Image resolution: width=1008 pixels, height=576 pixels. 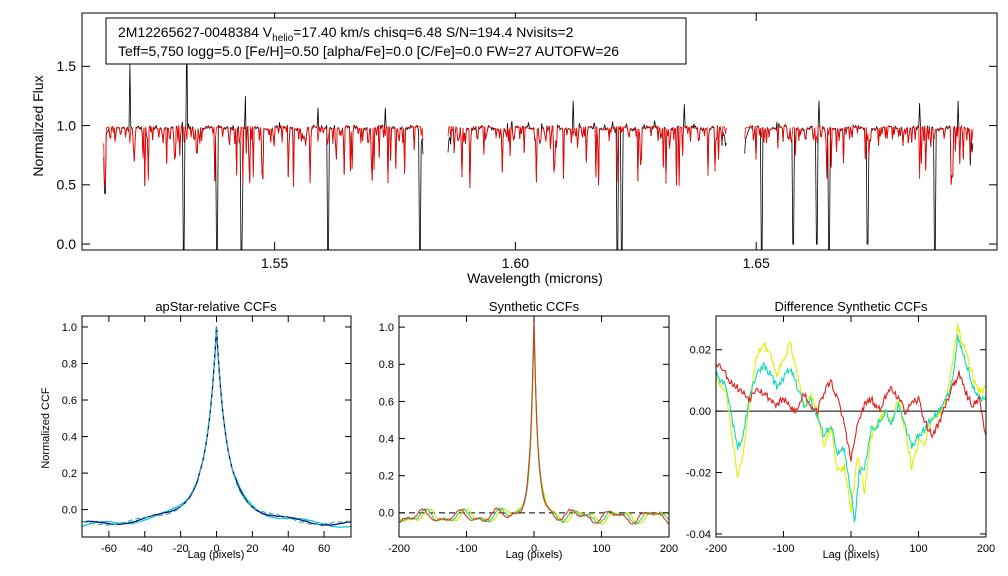 What do you see at coordinates (851, 306) in the screenshot?
I see `ccf-difference-title: Difference Synthetic CCFs` at bounding box center [851, 306].